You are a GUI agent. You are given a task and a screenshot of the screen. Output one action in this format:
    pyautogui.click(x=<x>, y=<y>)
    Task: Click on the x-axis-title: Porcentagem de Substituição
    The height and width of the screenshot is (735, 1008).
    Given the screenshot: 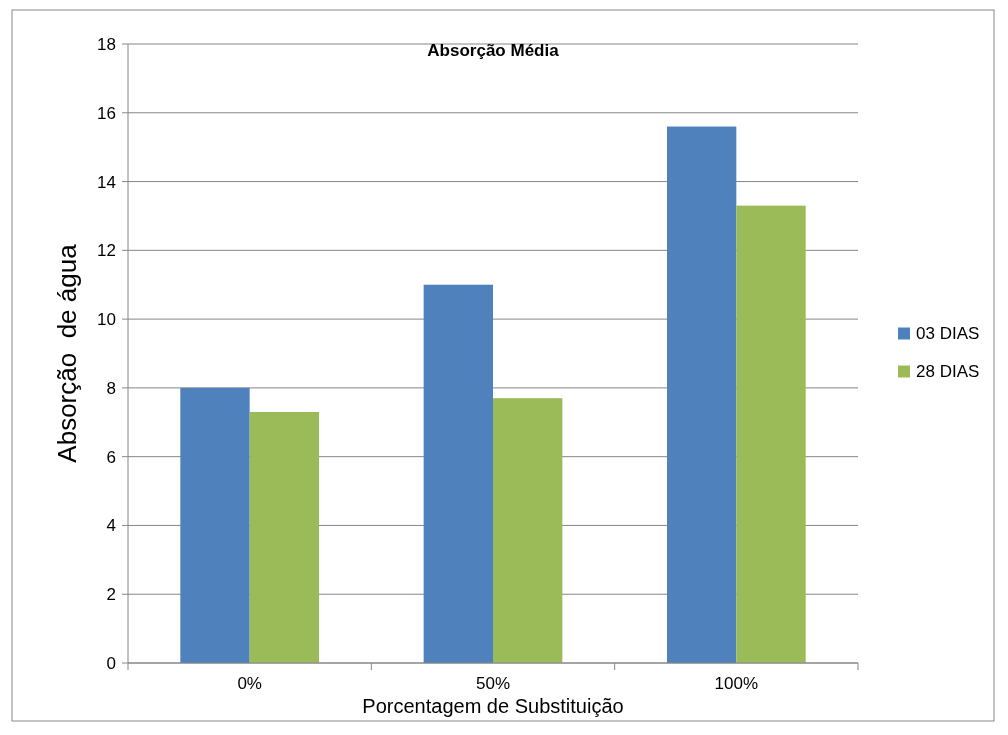 What is the action you would take?
    pyautogui.click(x=493, y=706)
    